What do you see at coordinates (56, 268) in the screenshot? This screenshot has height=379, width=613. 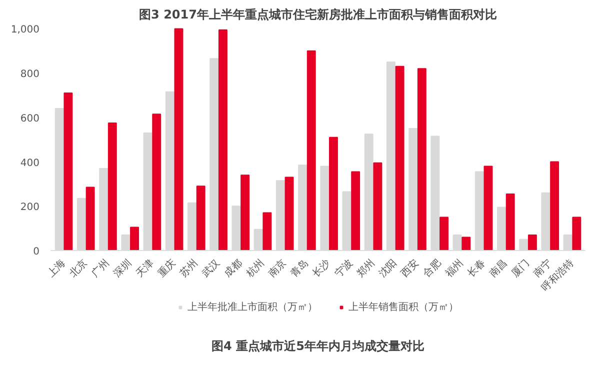 I see `x-tick-label: 上海` at bounding box center [56, 268].